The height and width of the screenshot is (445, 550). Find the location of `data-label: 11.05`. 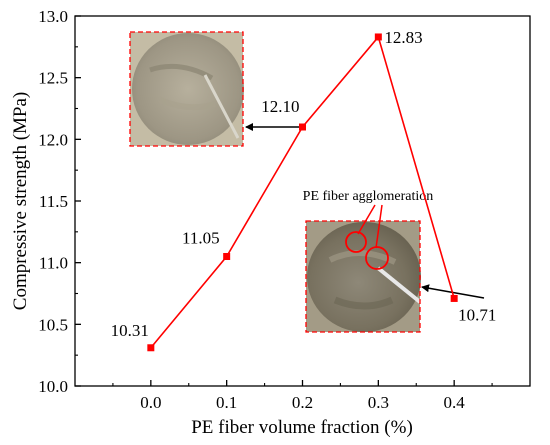

data-label: 11.05 is located at coordinates (201, 238).